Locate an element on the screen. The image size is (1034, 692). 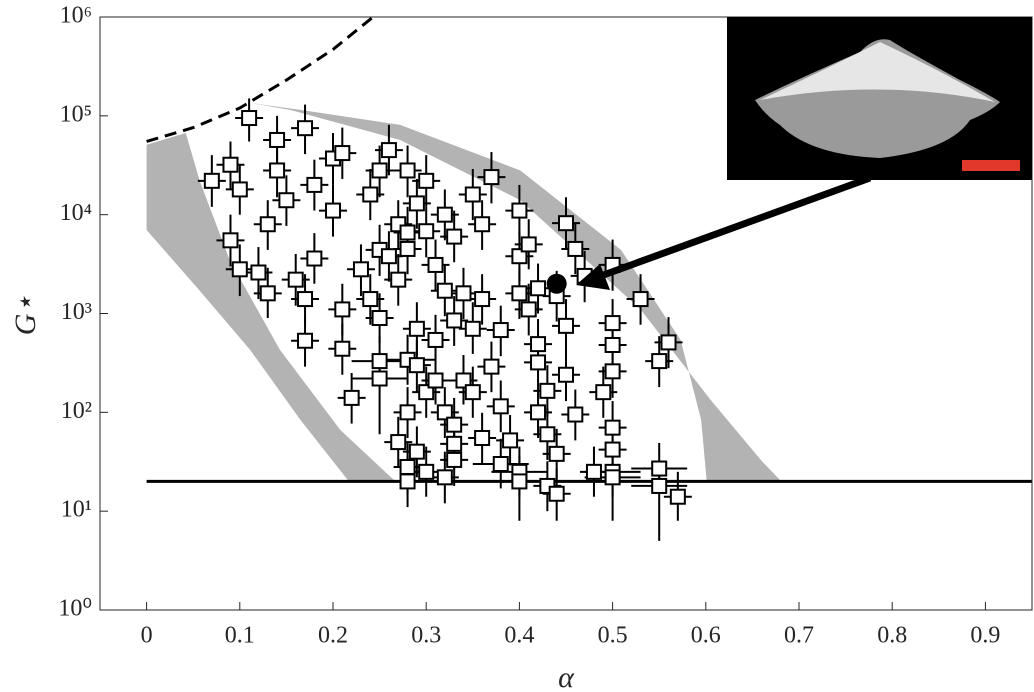
inset-photo is located at coordinates (879, 98).